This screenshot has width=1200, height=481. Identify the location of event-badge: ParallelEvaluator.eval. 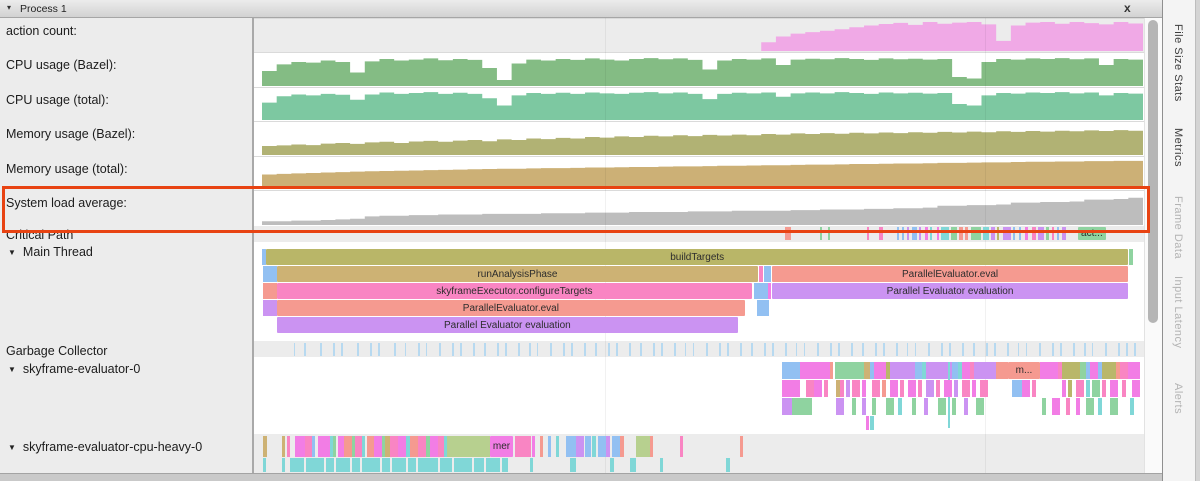
(510, 308).